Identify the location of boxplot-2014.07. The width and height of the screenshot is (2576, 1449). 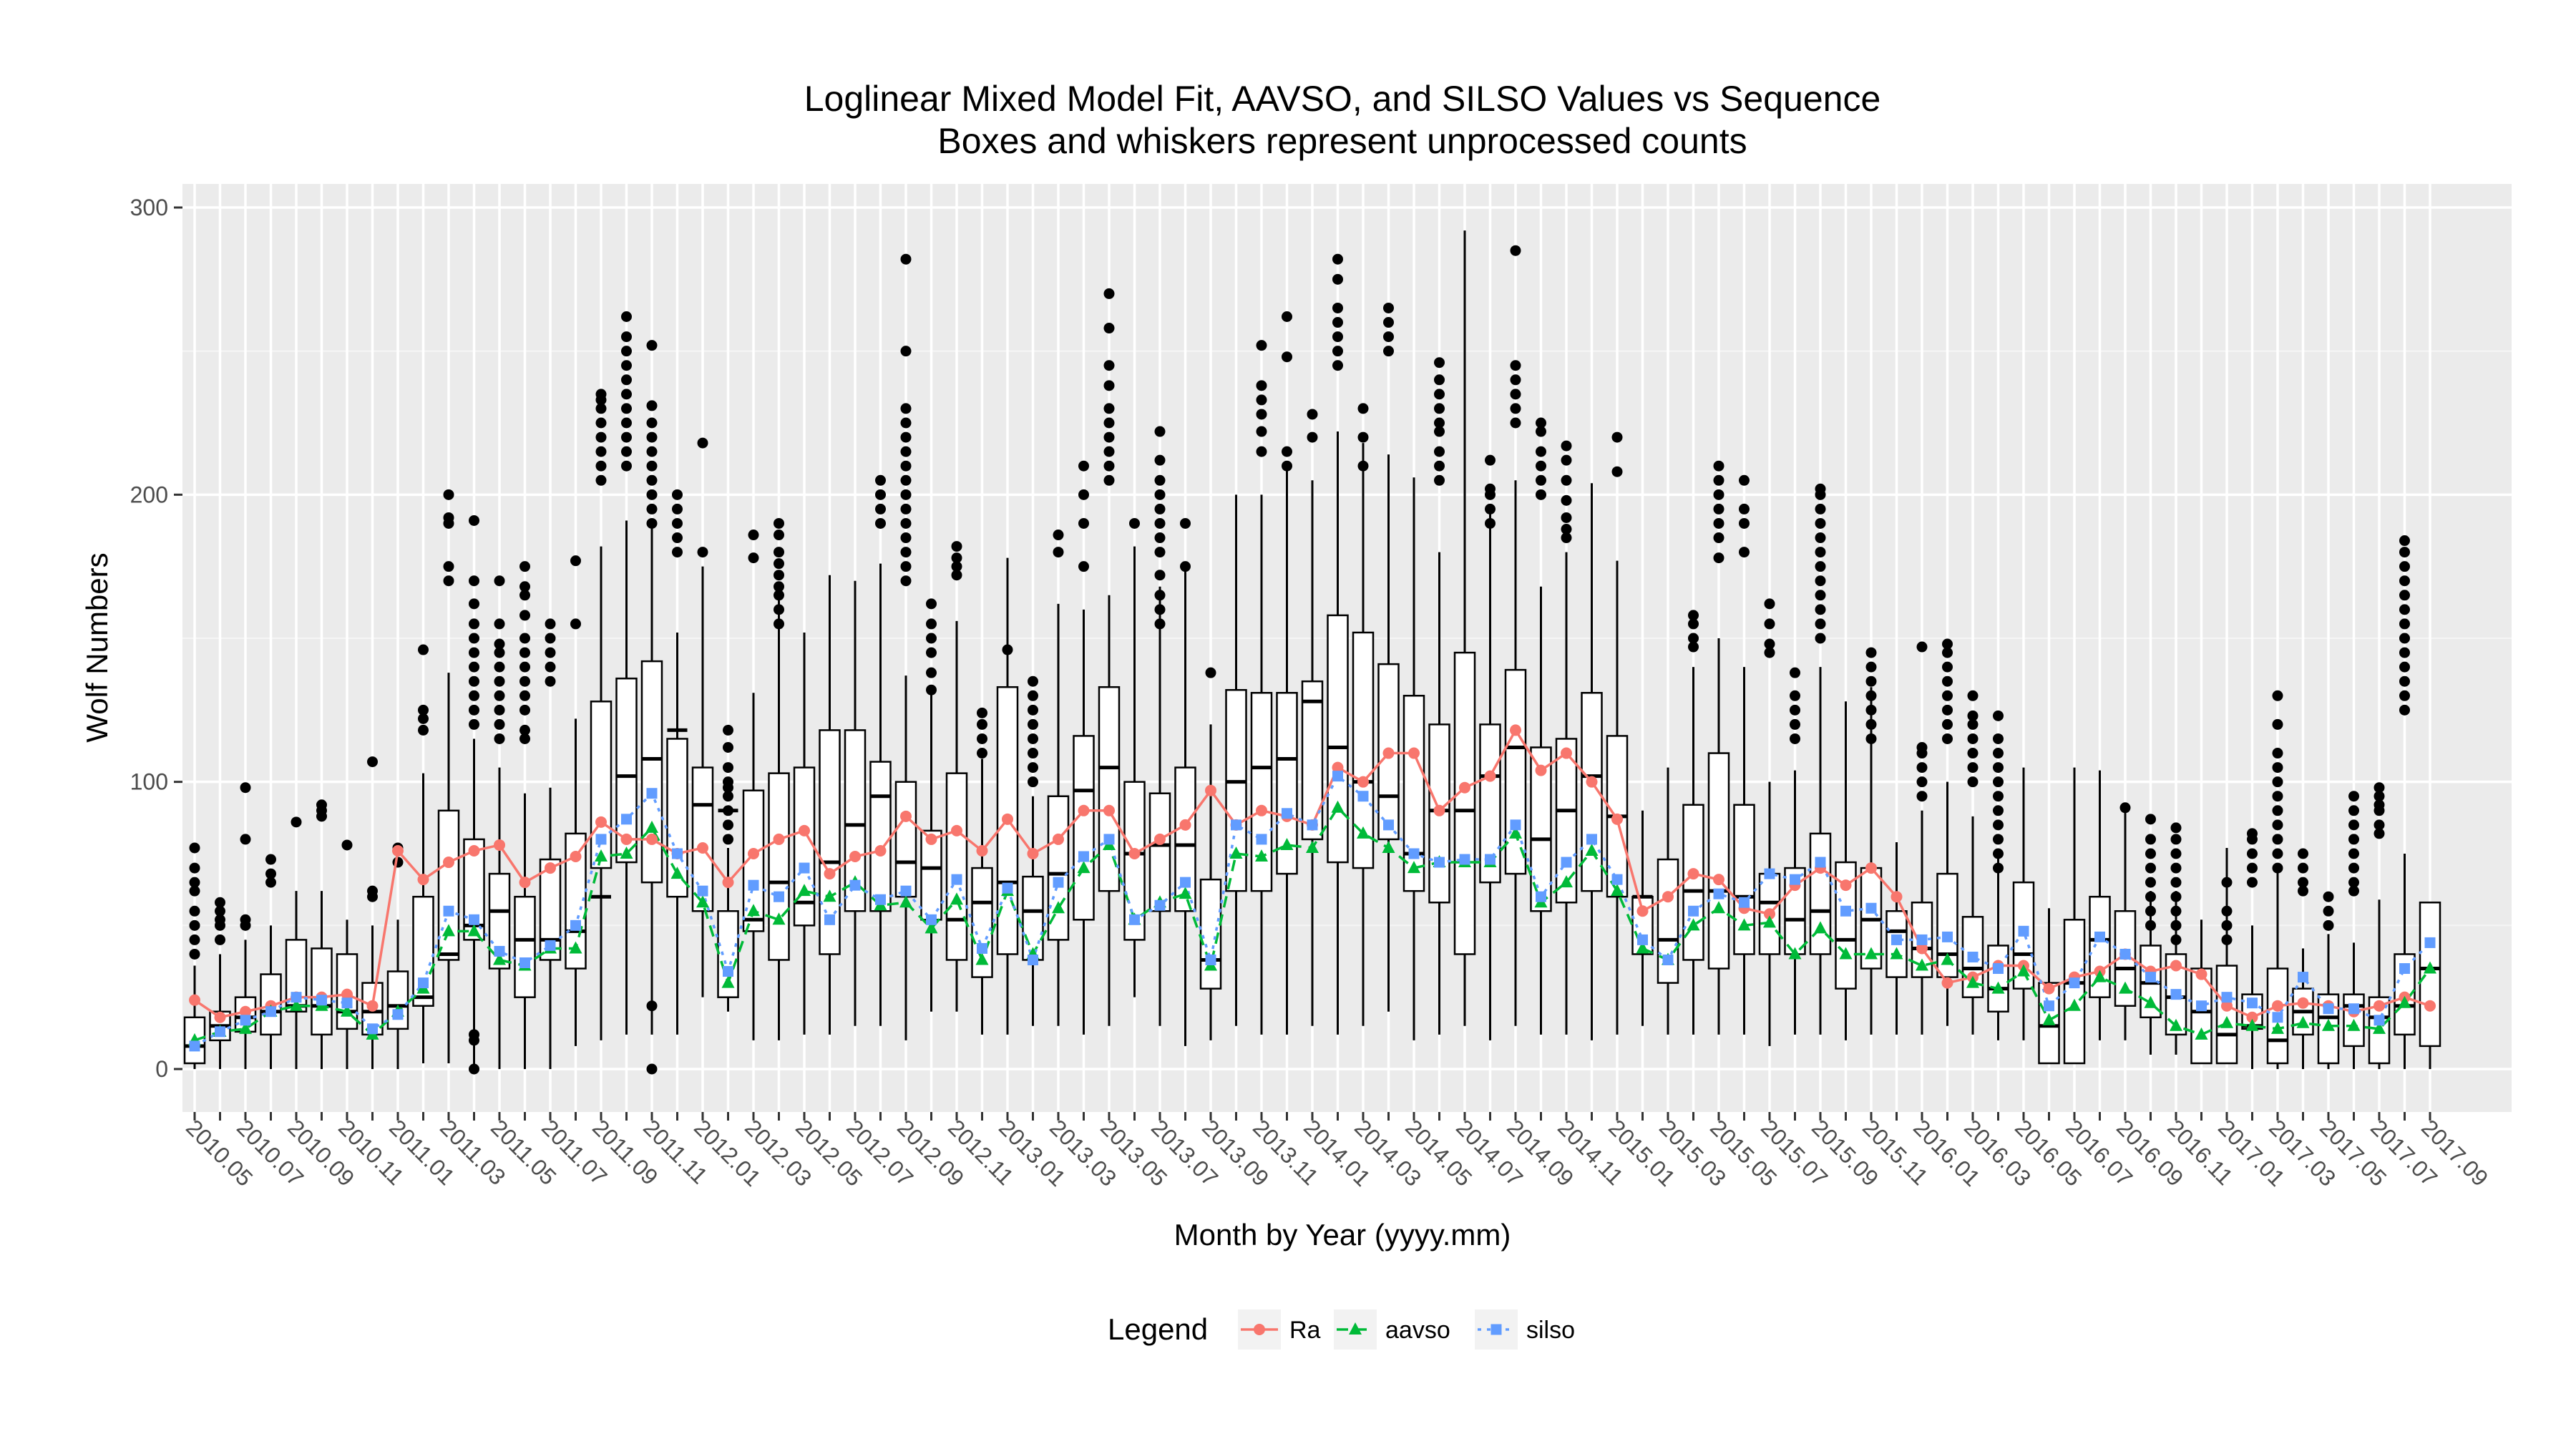
(1464, 628).